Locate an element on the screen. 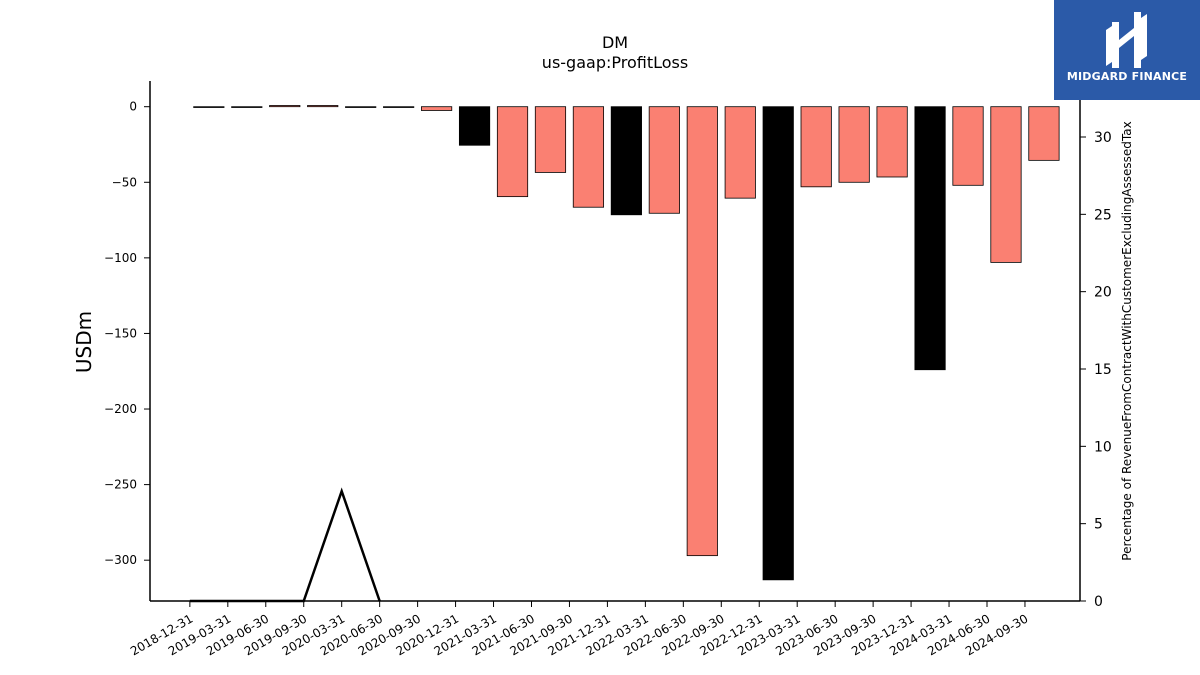 The height and width of the screenshot is (675, 1200). y2-tick-label: 25 is located at coordinates (1103, 215).